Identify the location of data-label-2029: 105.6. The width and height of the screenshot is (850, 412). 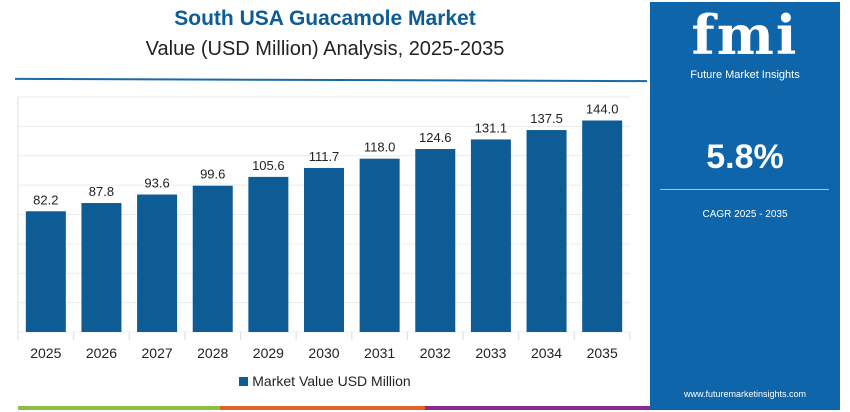
(268, 165).